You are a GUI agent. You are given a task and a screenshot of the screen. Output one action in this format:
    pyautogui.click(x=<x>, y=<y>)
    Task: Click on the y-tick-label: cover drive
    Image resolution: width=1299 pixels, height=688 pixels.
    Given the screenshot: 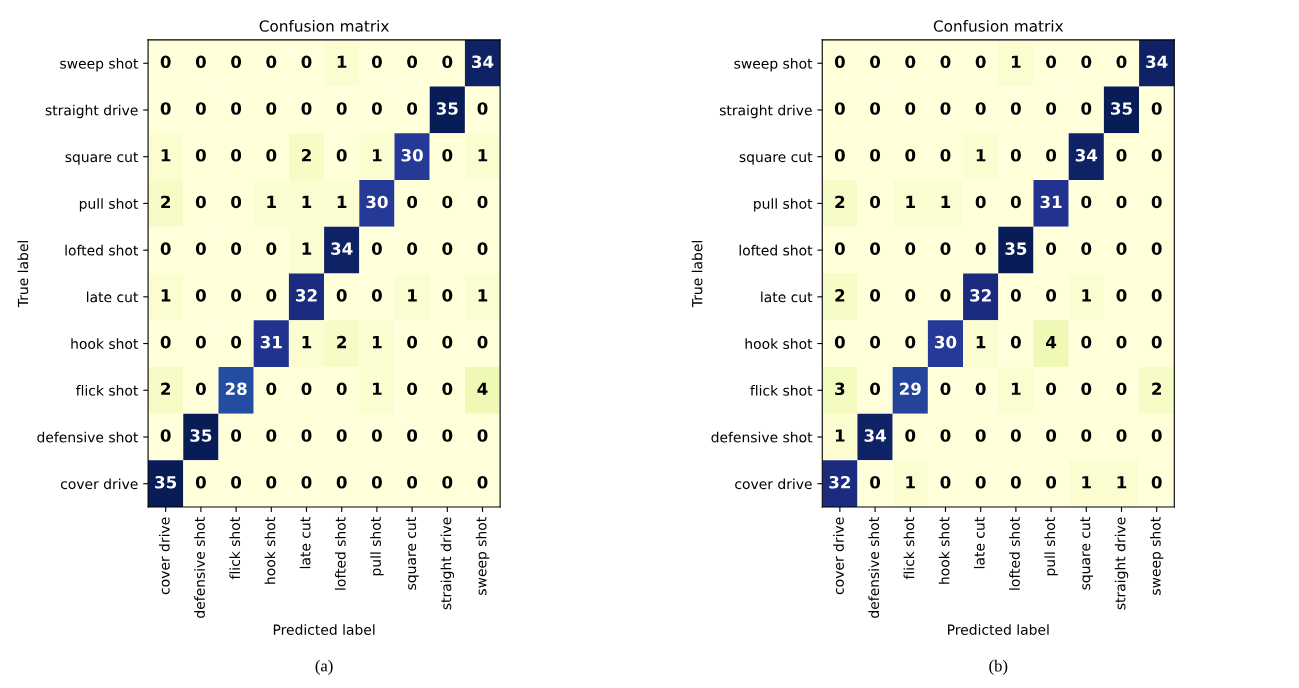 What is the action you would take?
    pyautogui.click(x=99, y=484)
    